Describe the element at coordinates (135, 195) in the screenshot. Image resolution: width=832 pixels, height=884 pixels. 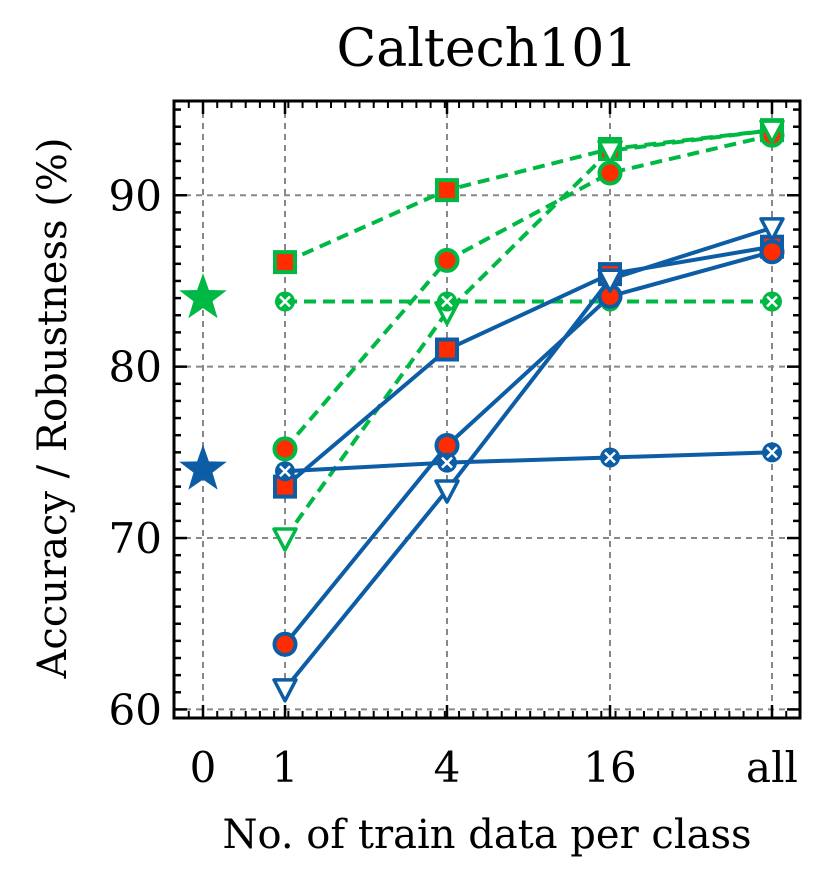
I see `y-tick-label: 90` at that location.